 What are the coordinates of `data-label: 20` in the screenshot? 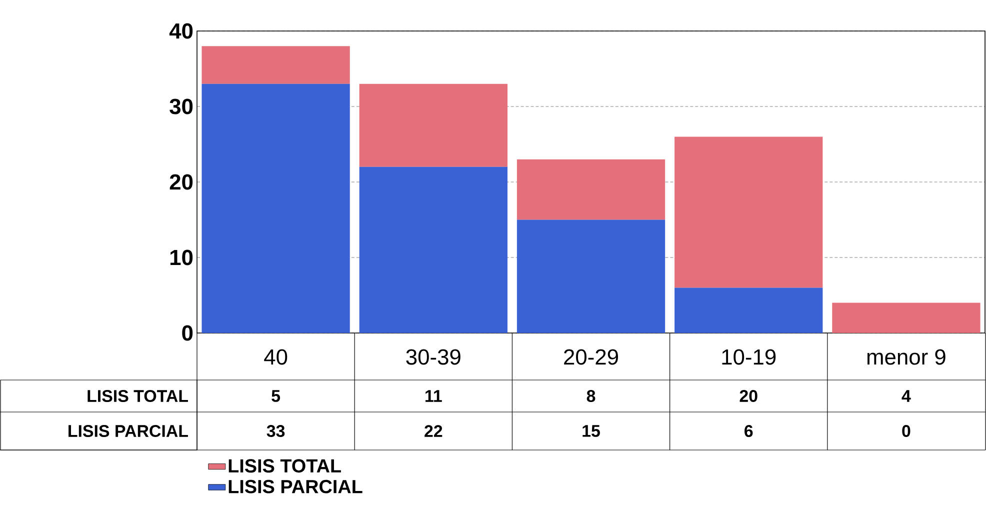 It's located at (749, 396).